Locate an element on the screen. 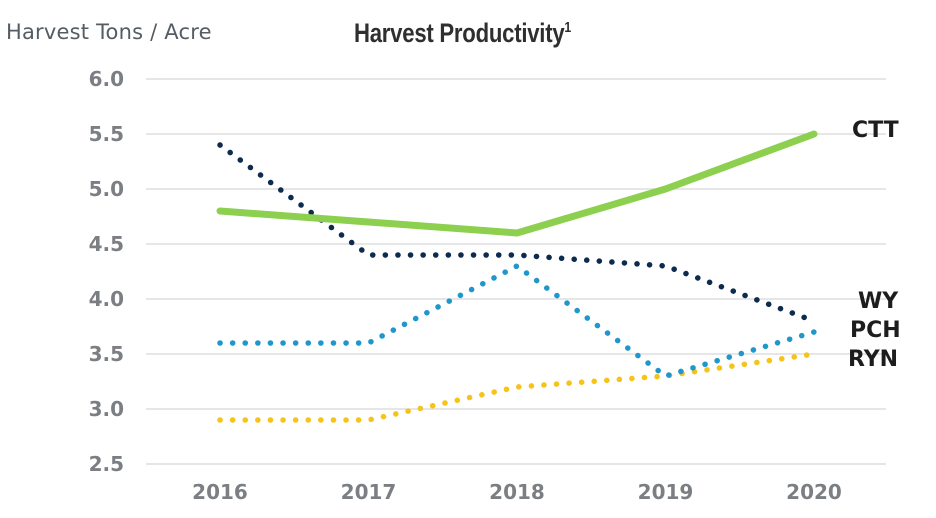 This screenshot has height=518, width=936. x-tick-label: 2017 is located at coordinates (369, 492).